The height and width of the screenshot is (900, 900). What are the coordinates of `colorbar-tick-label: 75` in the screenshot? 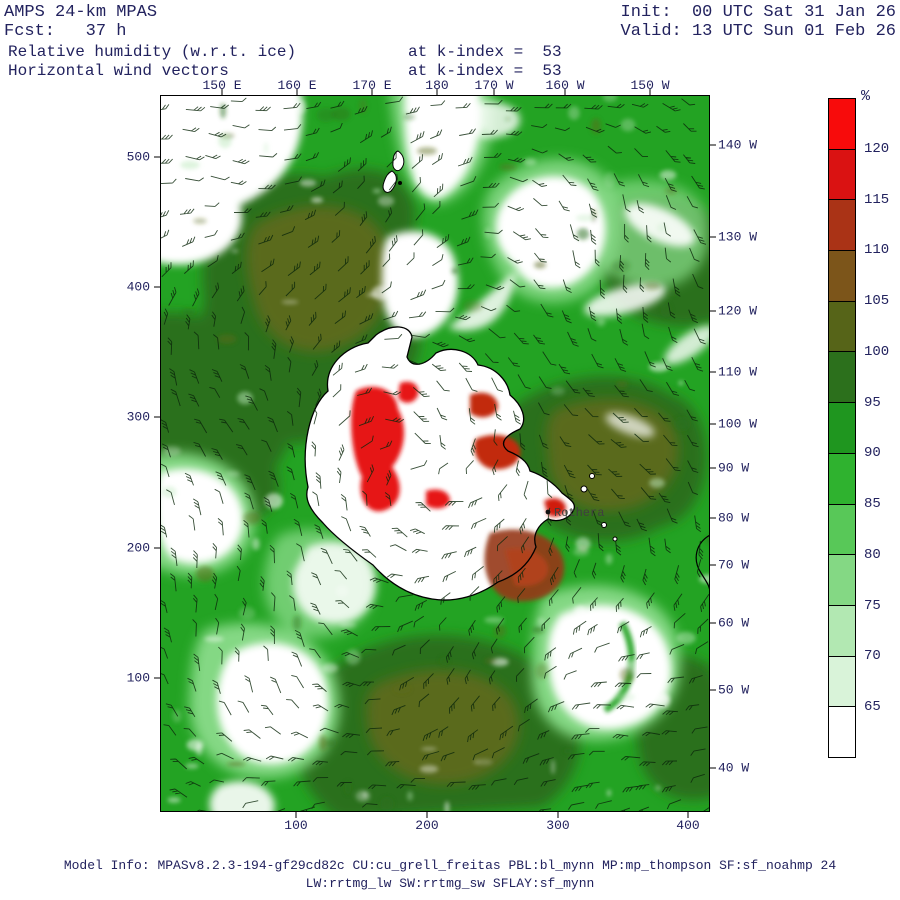 It's located at (872, 605).